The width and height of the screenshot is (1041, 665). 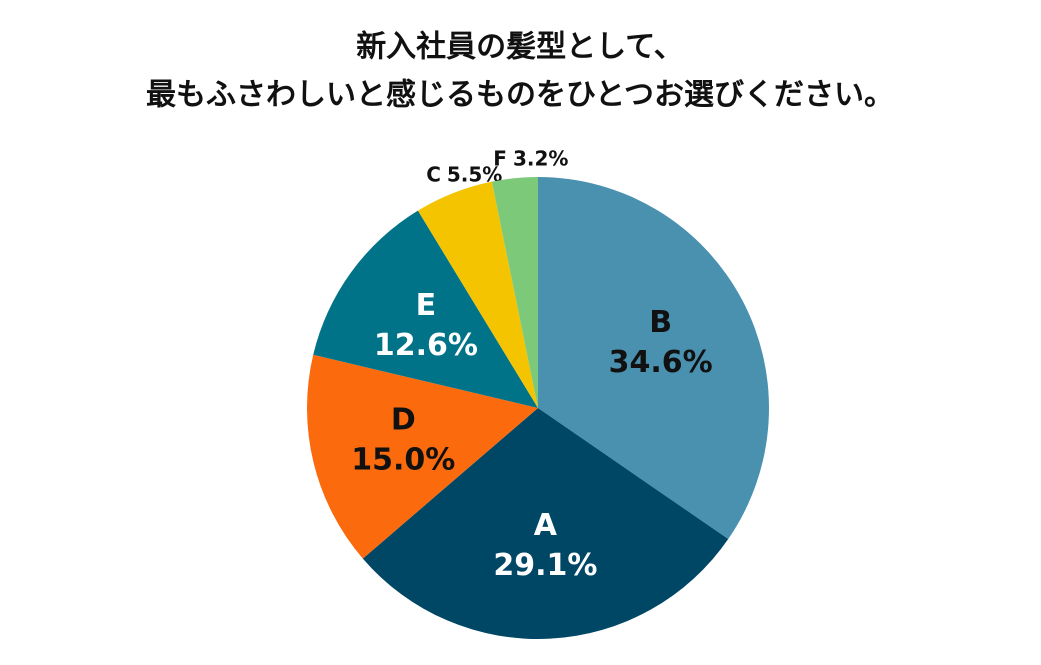 I want to click on slice-value-label: 29.1%, so click(x=545, y=565).